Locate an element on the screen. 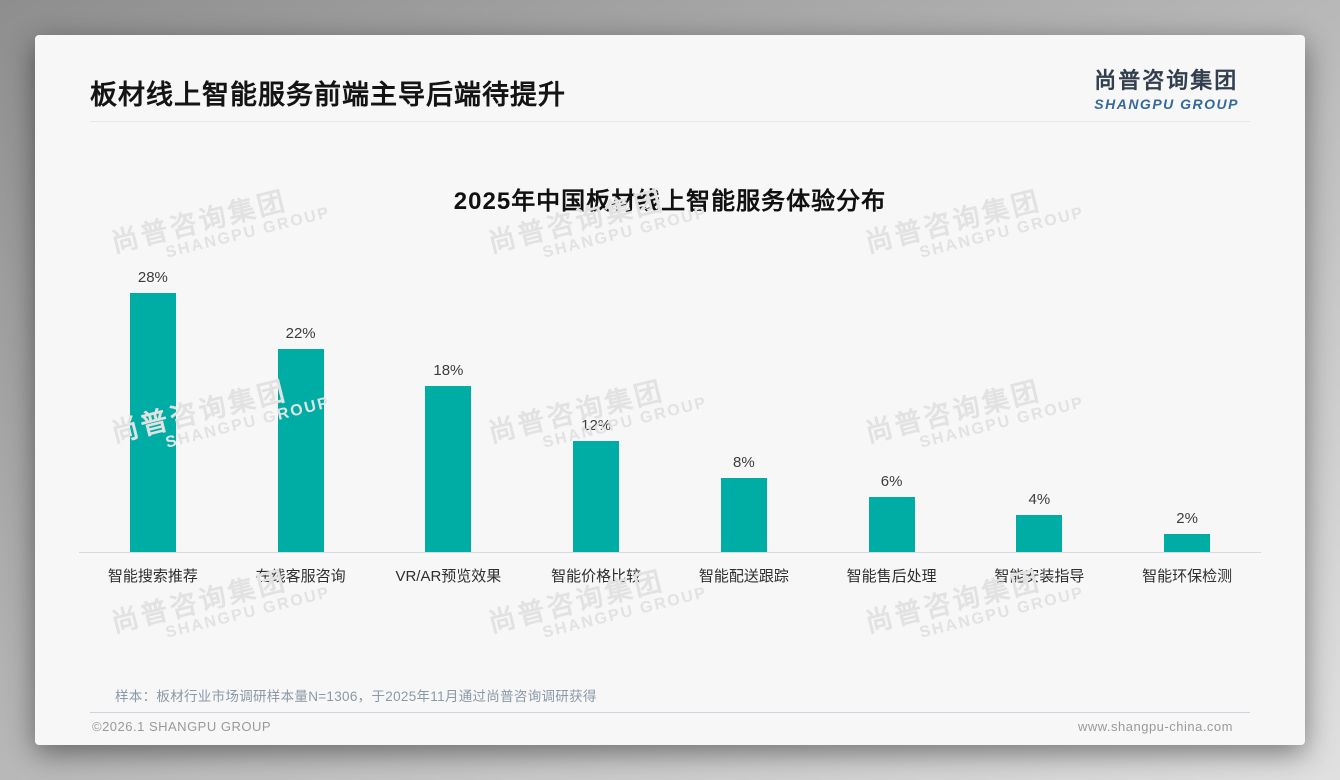 The height and width of the screenshot is (780, 1340). x-axis-label: 在线客服咨询 is located at coordinates (300, 576).